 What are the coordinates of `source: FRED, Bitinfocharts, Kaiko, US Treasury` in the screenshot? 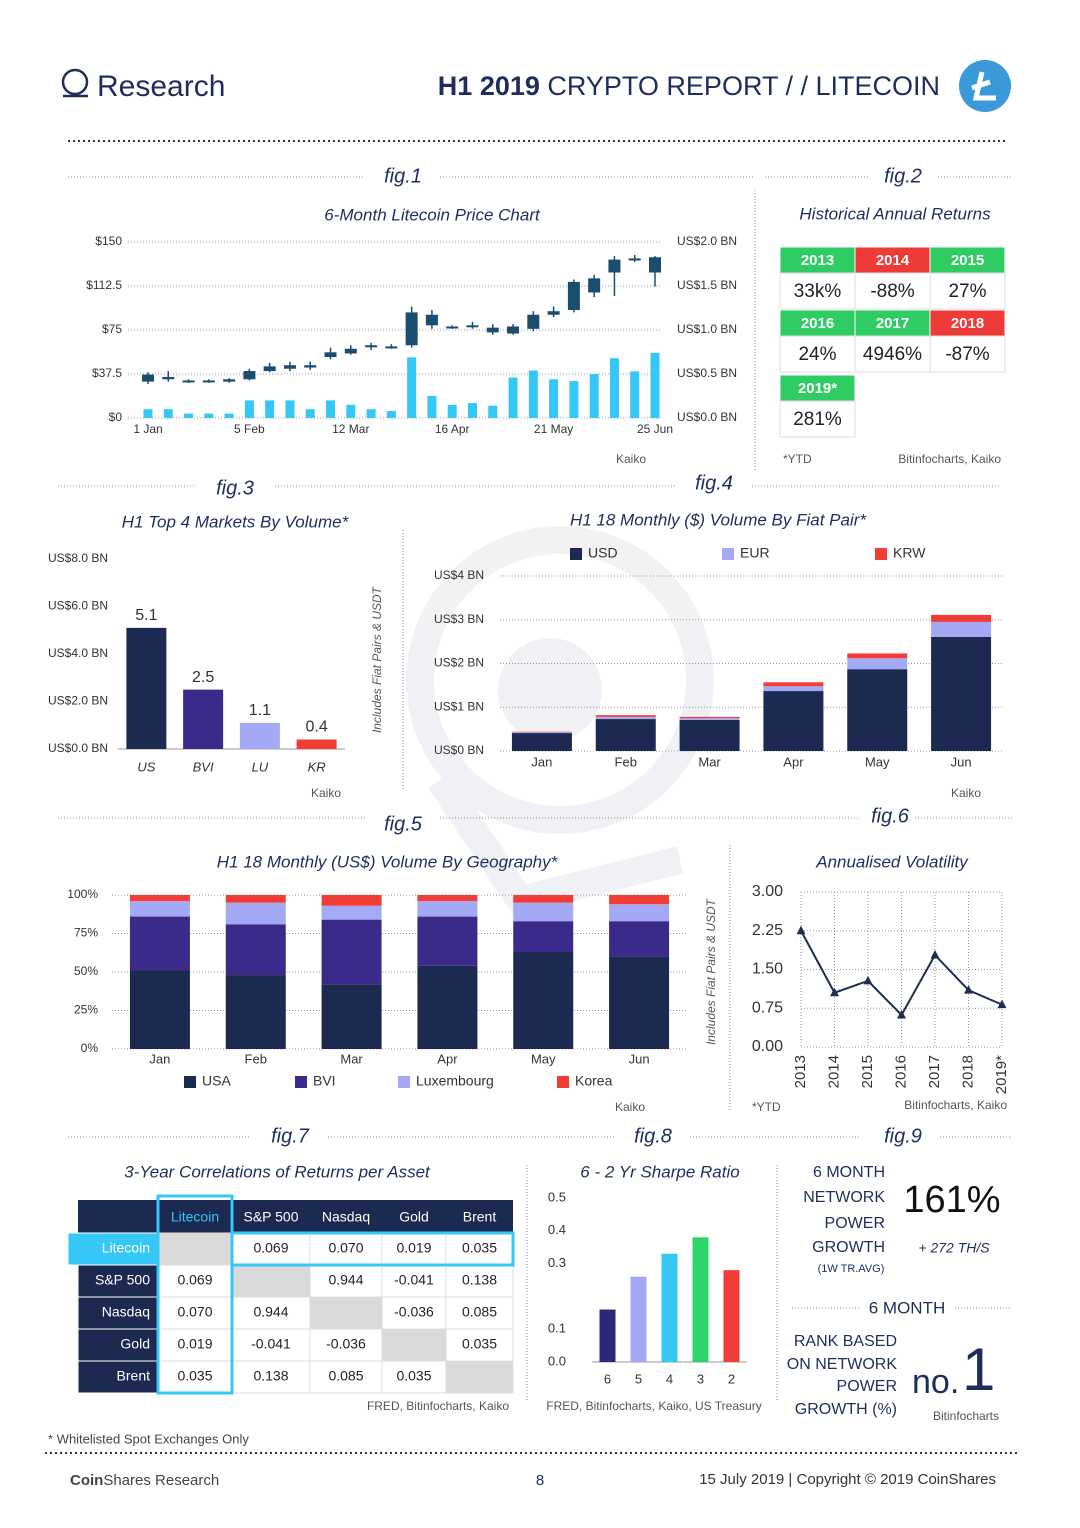 It's located at (653, 1406).